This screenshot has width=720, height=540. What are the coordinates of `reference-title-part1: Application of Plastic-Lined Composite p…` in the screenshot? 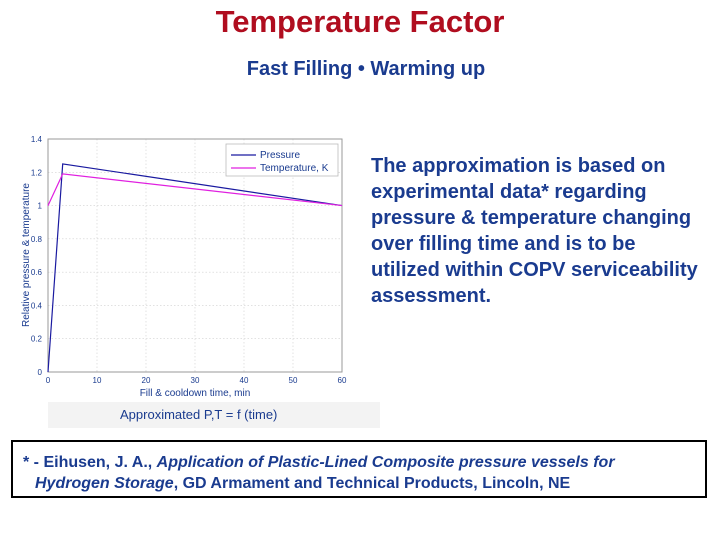 It's located at (385, 462).